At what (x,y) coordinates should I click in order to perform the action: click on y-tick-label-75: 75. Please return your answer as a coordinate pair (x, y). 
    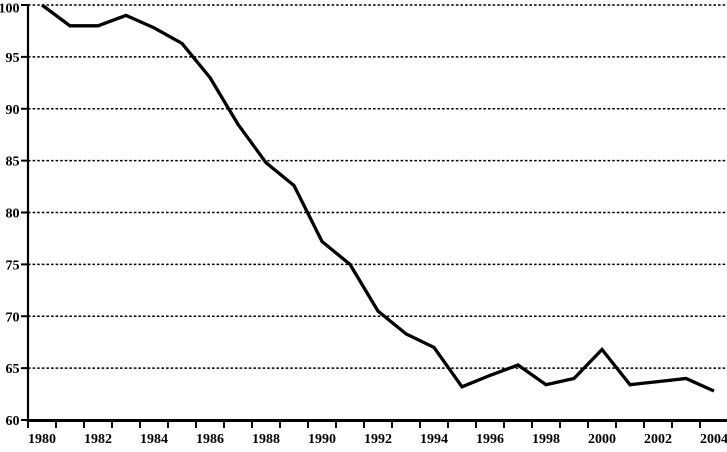
    Looking at the image, I should click on (13, 265).